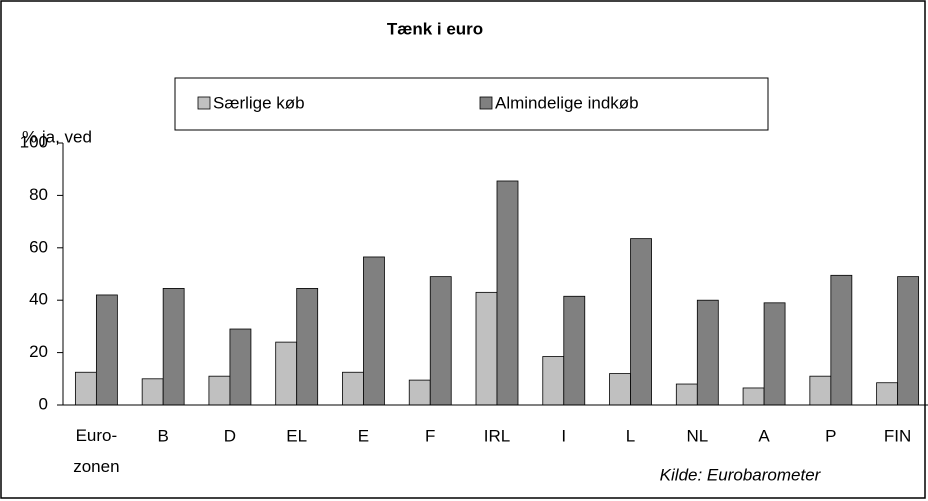 The image size is (928, 501). What do you see at coordinates (34, 141) in the screenshot?
I see `y-tick-label: 100` at bounding box center [34, 141].